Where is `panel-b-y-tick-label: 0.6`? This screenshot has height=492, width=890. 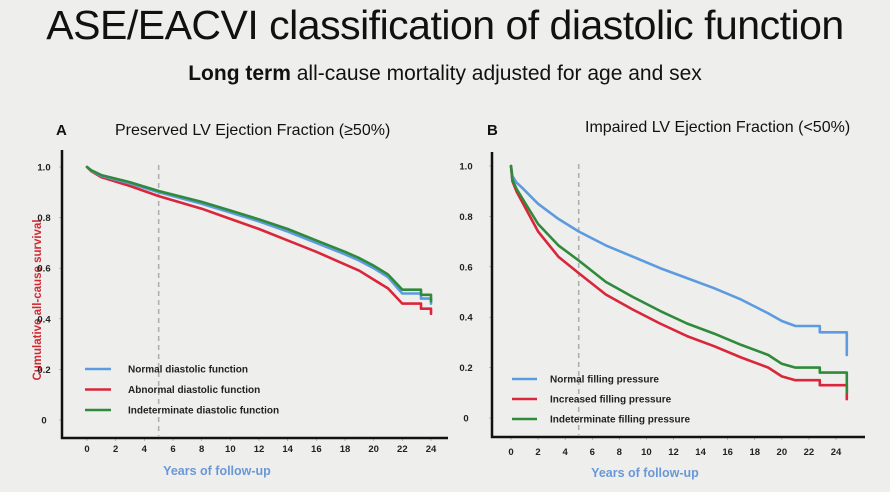
panel-b-y-tick-label: 0.6 is located at coordinates (465, 267).